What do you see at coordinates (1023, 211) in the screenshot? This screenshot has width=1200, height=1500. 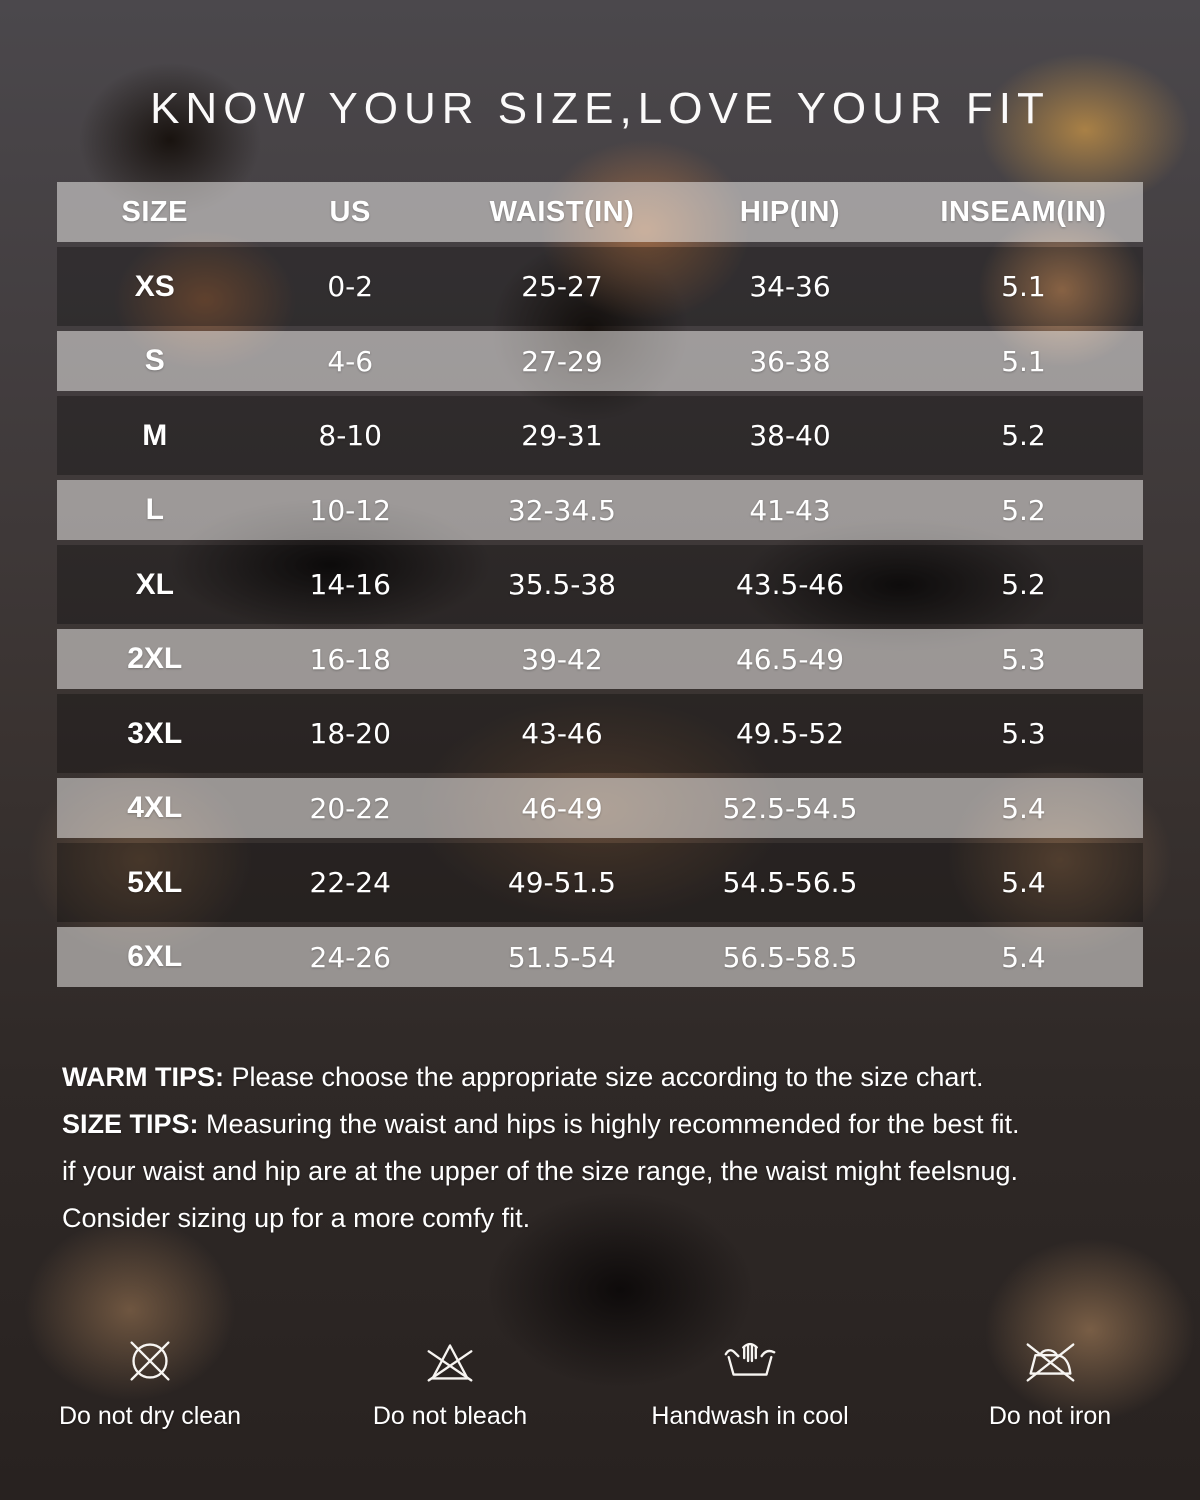 I see `column-header-inseam: INSEAM(IN)` at bounding box center [1023, 211].